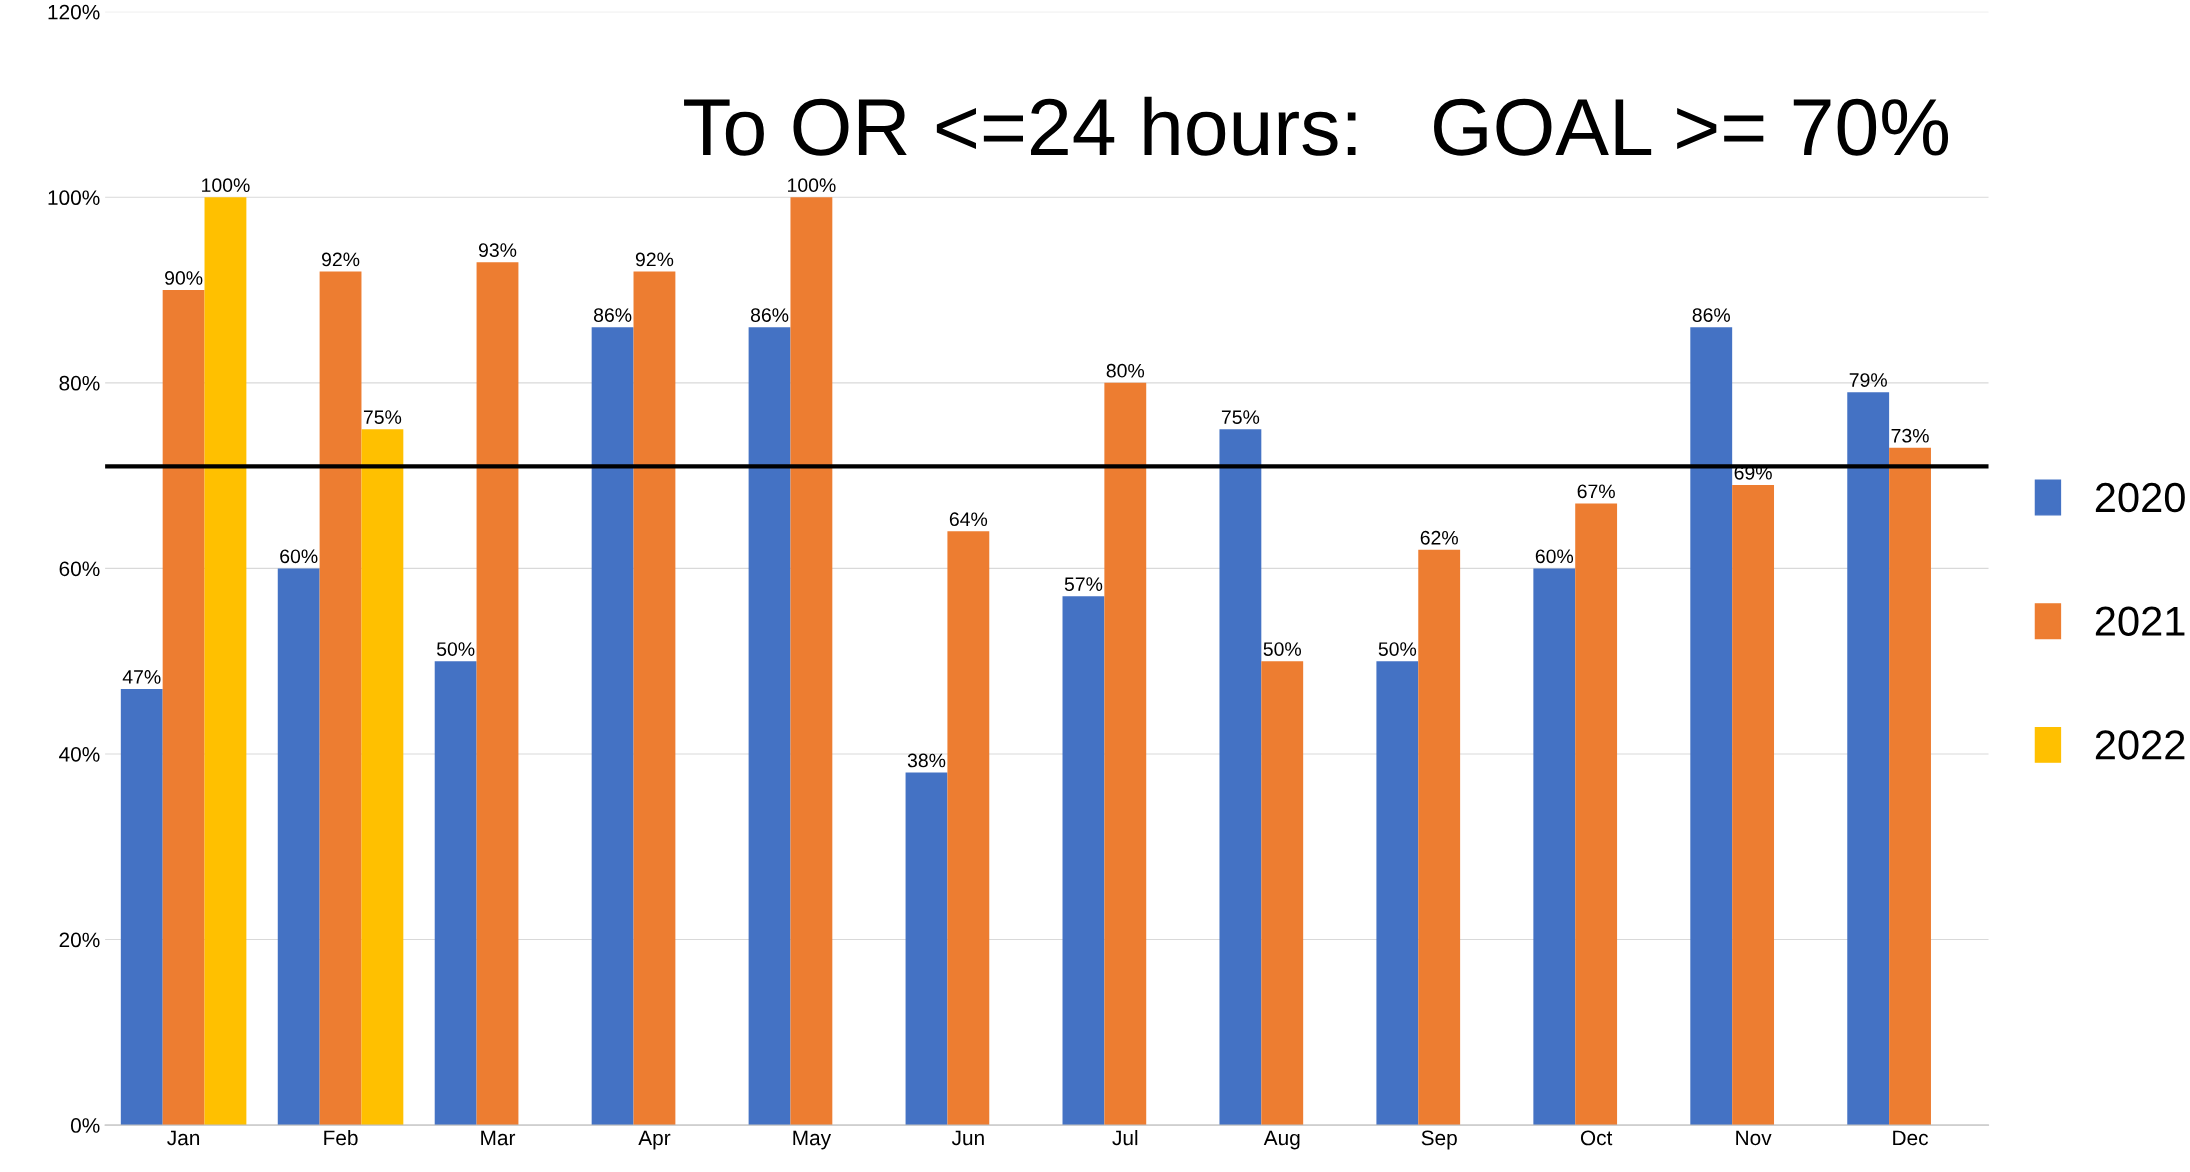 This screenshot has width=2190, height=1172. I want to click on x-tick-label: Mar, so click(498, 1138).